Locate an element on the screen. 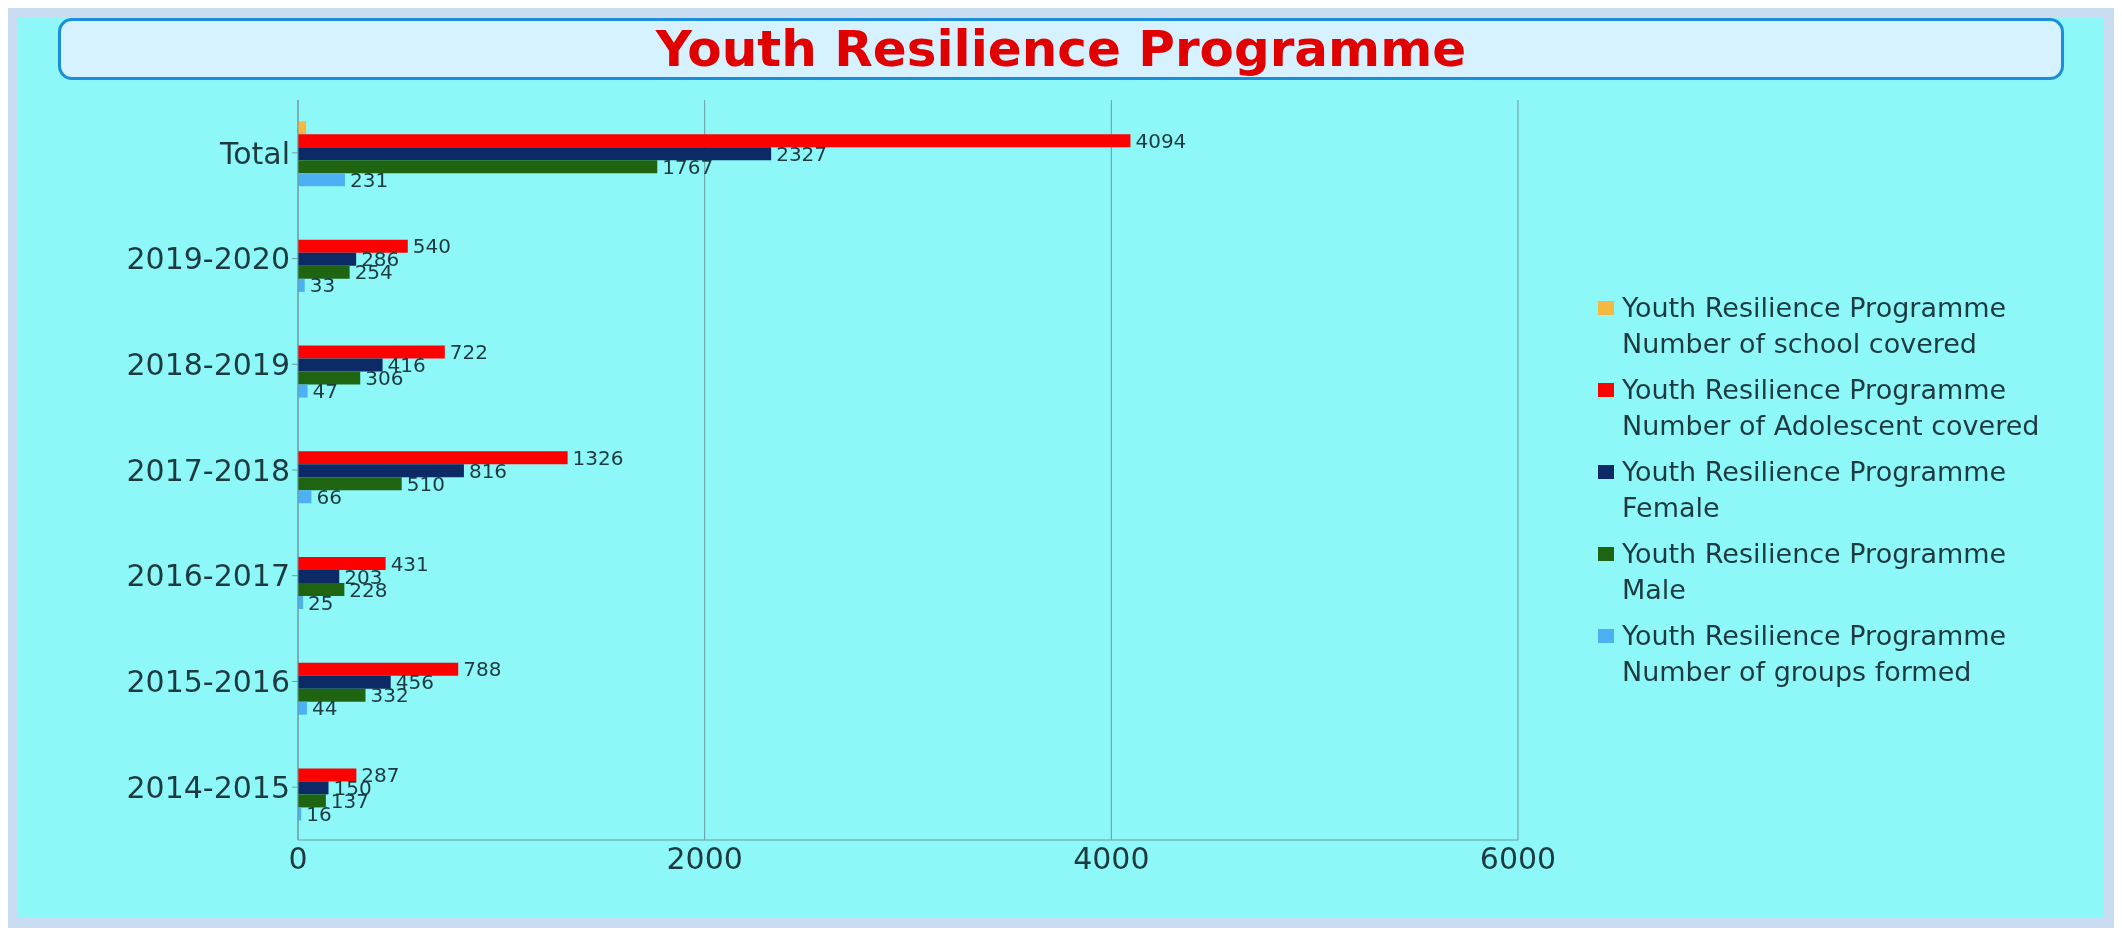 This screenshot has width=2122, height=939. data-label: 4094 is located at coordinates (1161, 140).